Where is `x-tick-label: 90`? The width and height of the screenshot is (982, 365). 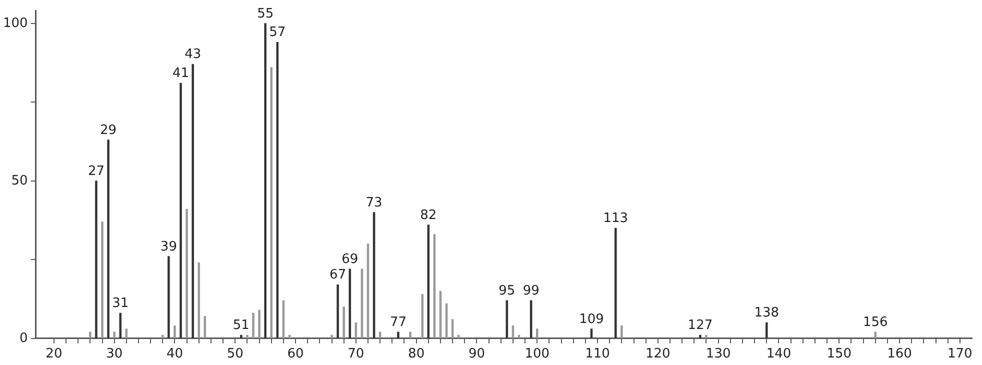
x-tick-label: 90 is located at coordinates (476, 354).